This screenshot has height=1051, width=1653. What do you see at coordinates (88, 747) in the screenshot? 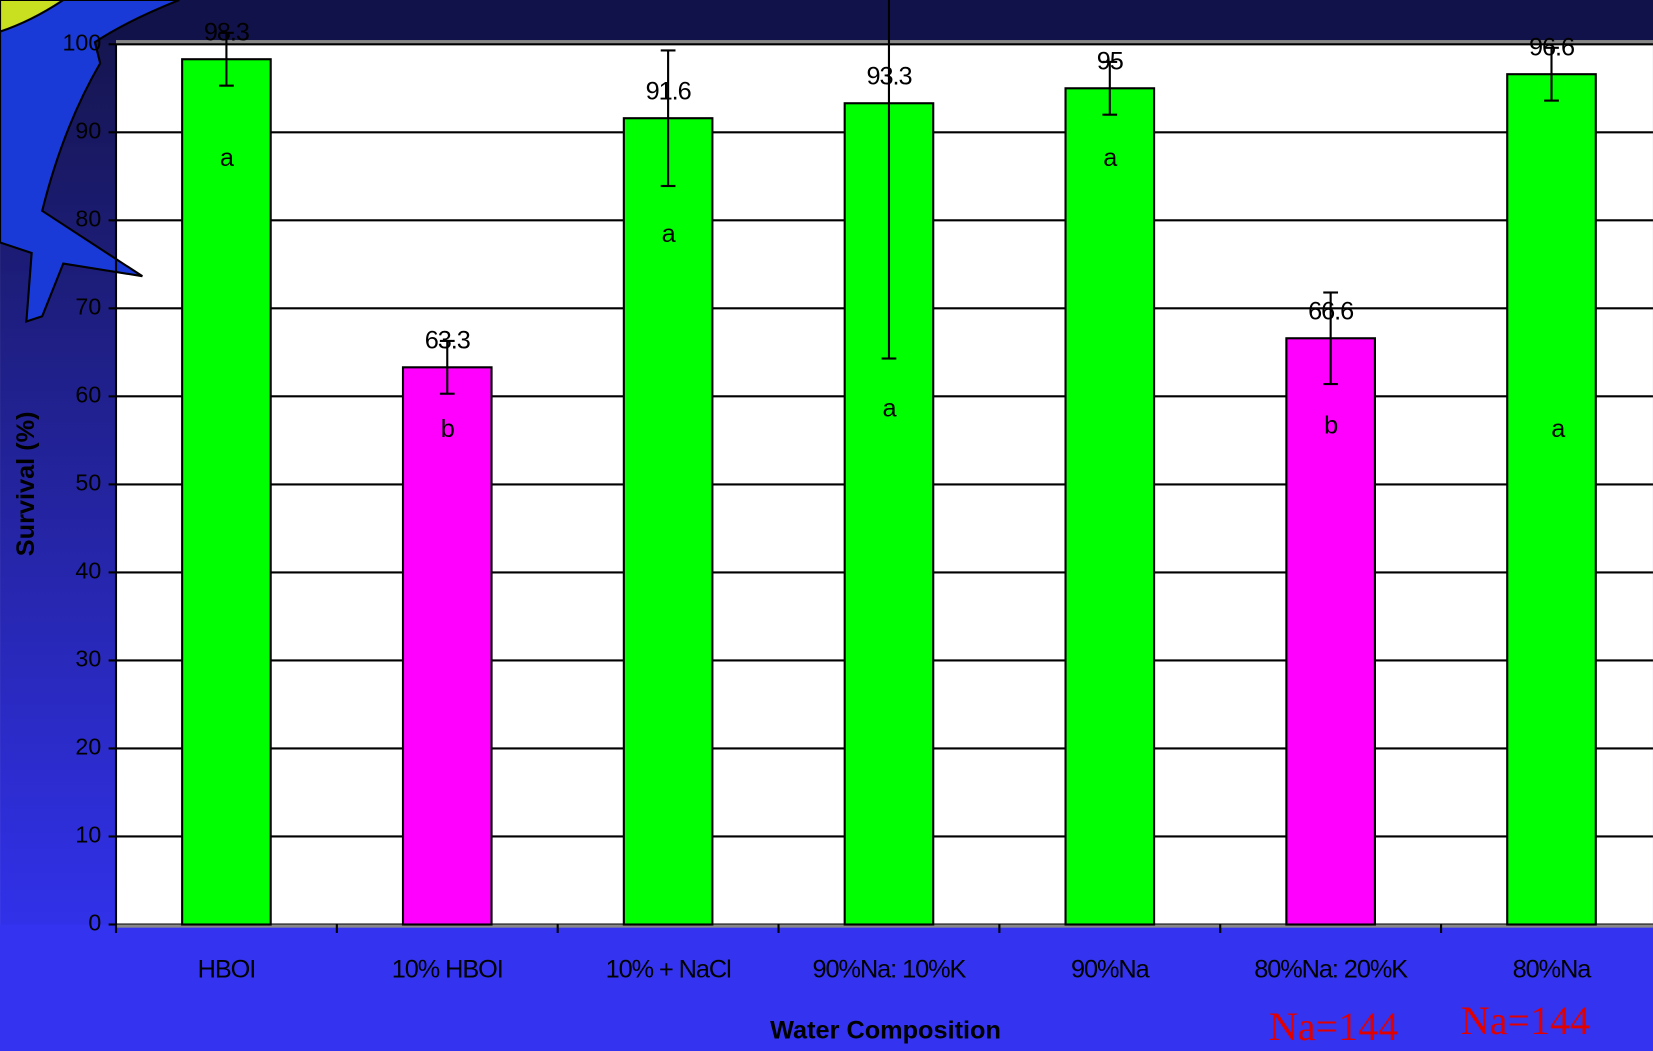
I see `y-tick-label: 20` at bounding box center [88, 747].